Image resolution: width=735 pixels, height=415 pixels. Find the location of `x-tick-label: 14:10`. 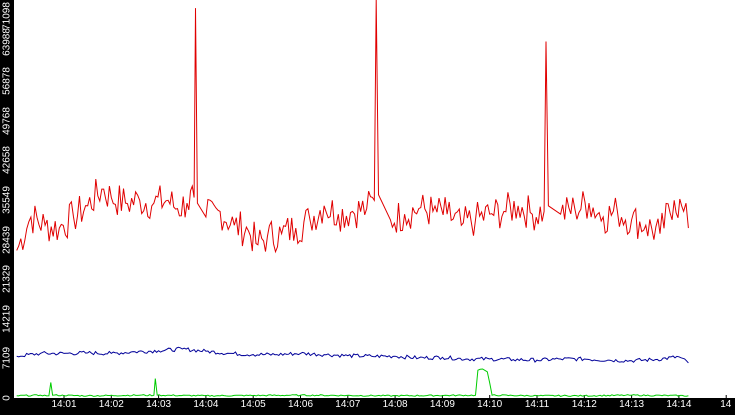

x-tick-label: 14:10 is located at coordinates (490, 404).